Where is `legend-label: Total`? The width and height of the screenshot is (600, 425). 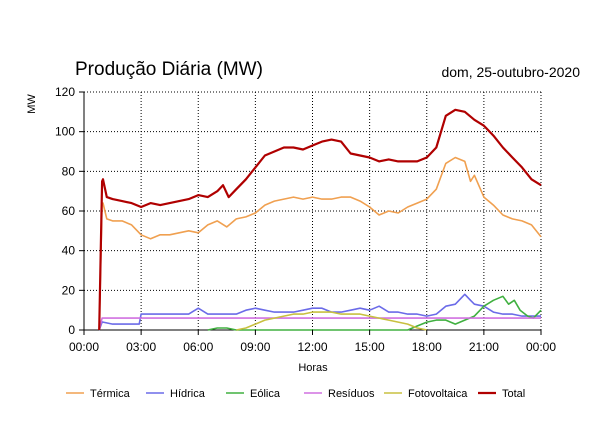 legend-label: Total is located at coordinates (513, 394).